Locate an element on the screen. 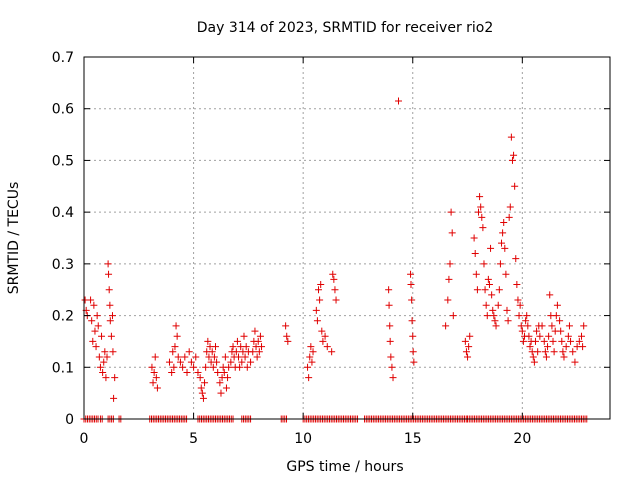 The height and width of the screenshot is (480, 640). x-axis-label: GPS time / hours is located at coordinates (344, 467).